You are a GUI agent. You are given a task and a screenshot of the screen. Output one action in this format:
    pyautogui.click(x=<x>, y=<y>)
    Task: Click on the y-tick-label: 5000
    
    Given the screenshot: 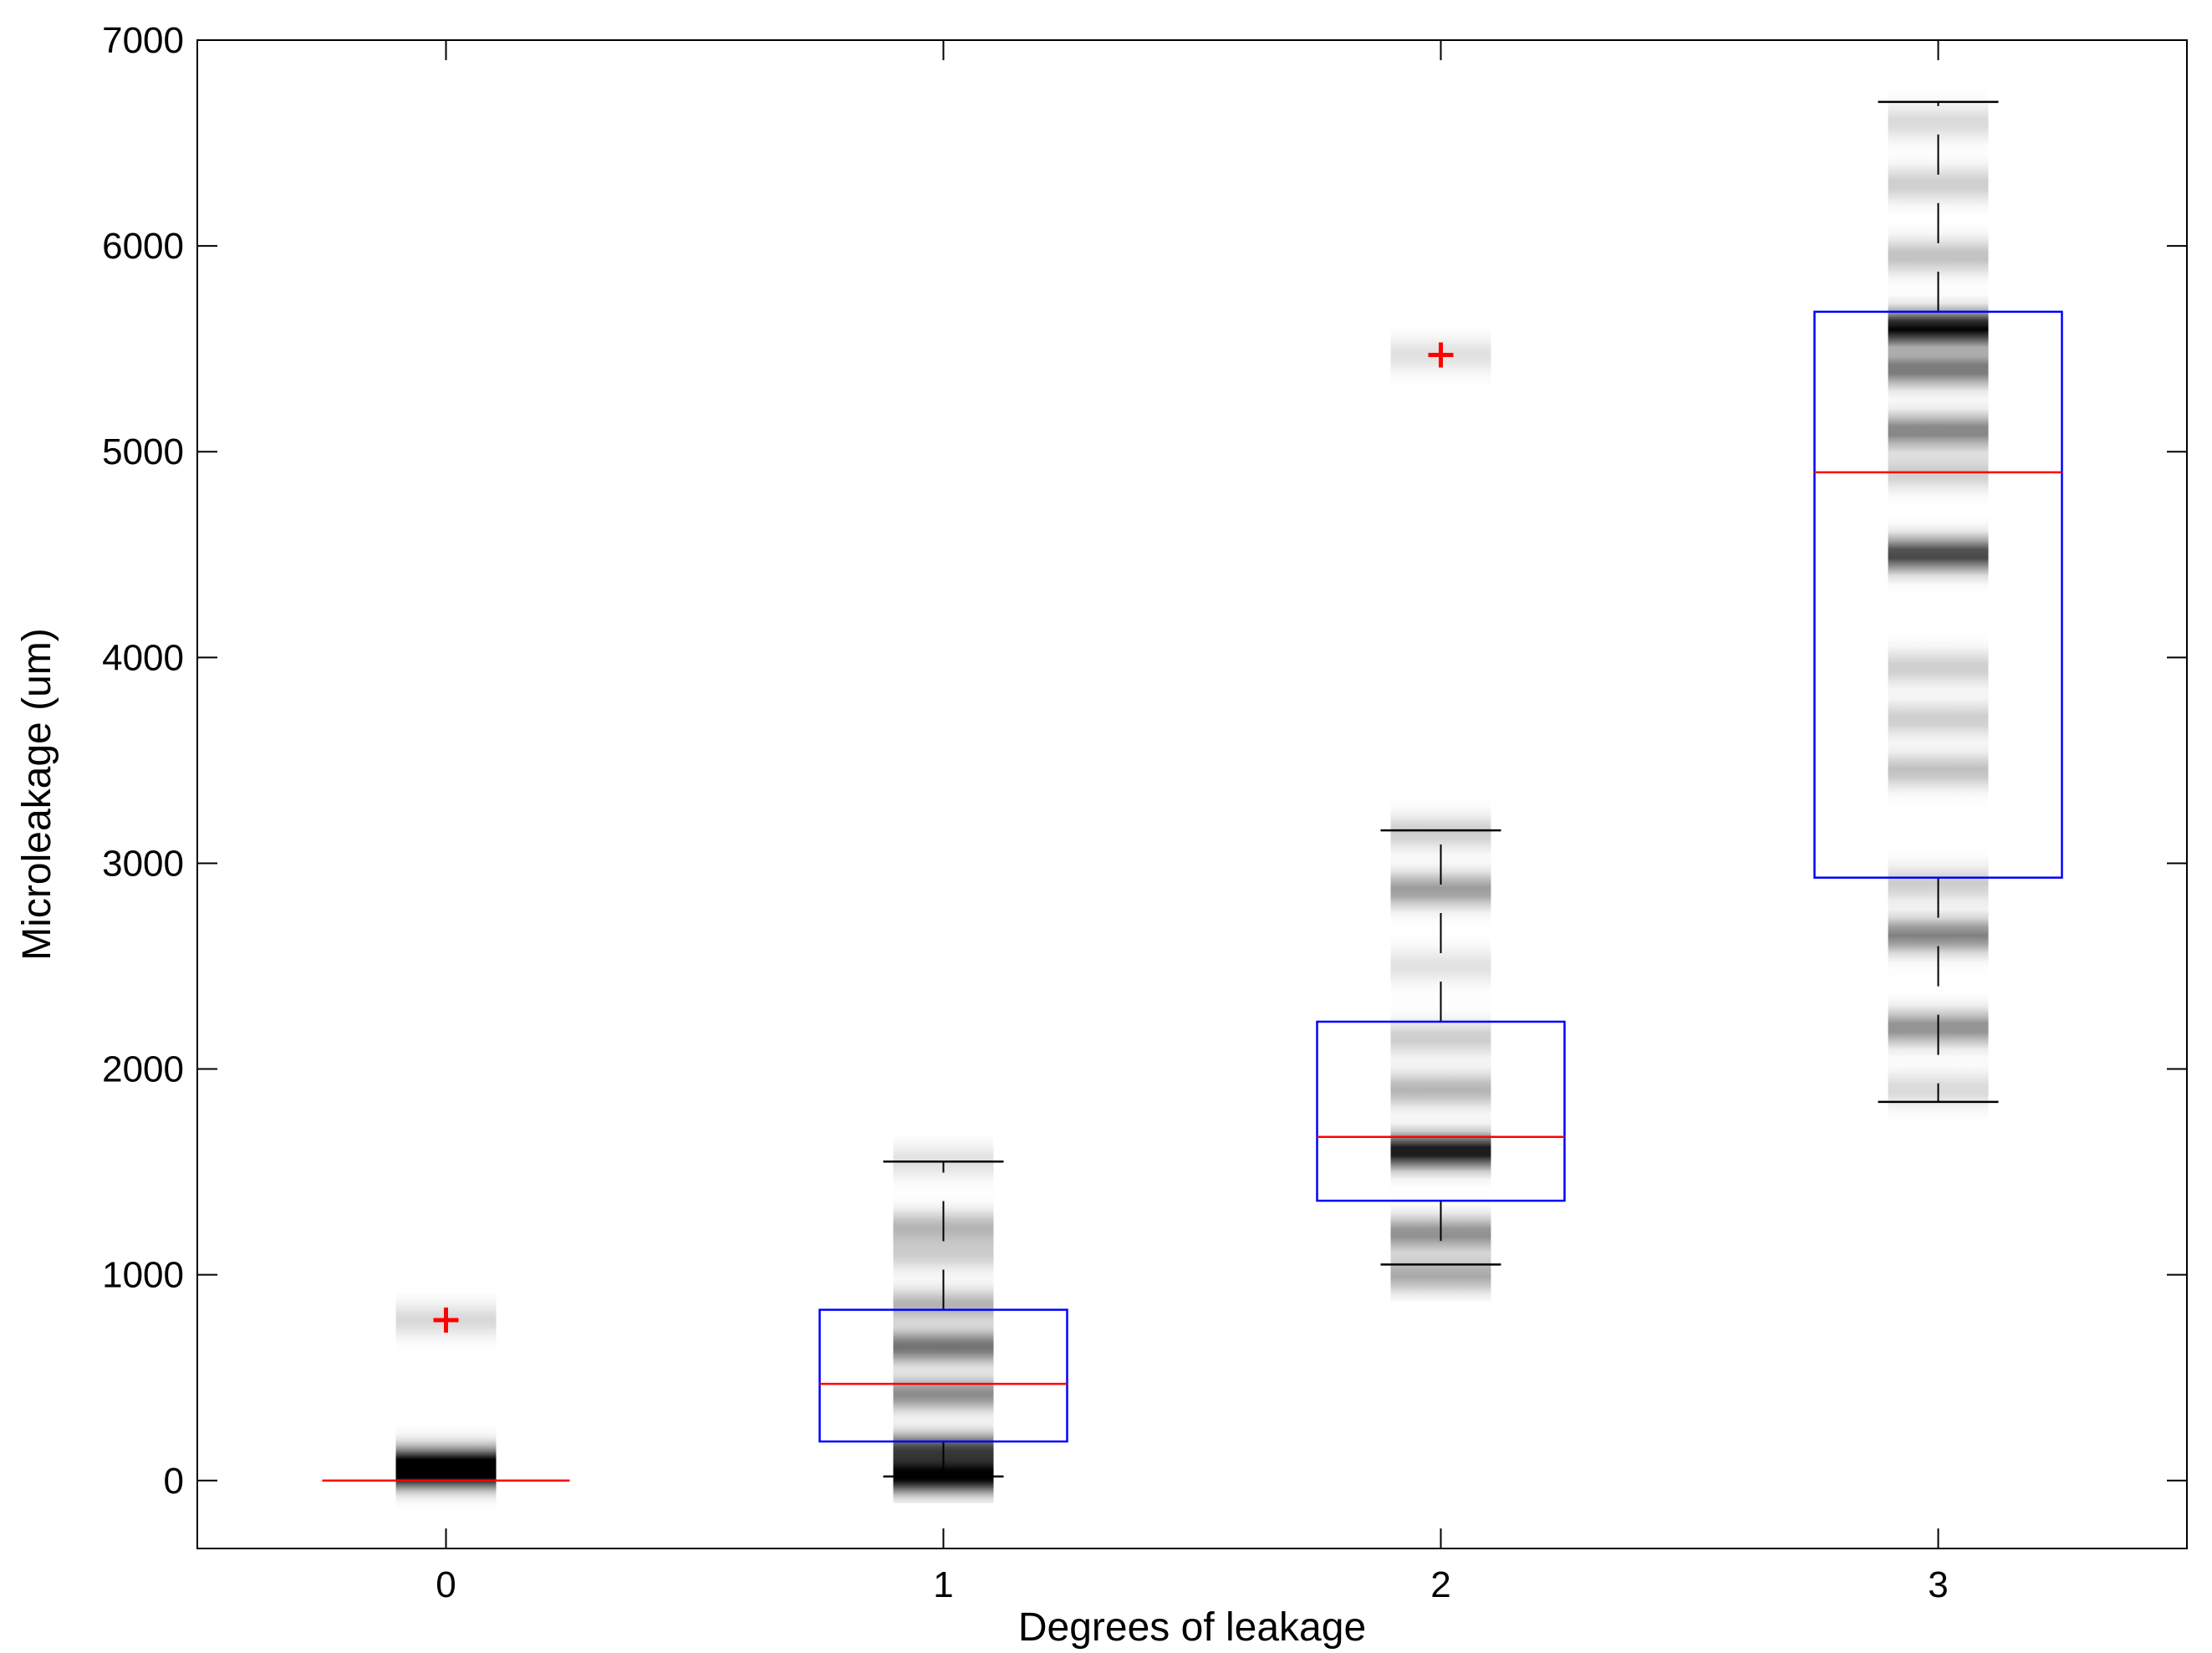 What is the action you would take?
    pyautogui.click(x=143, y=451)
    